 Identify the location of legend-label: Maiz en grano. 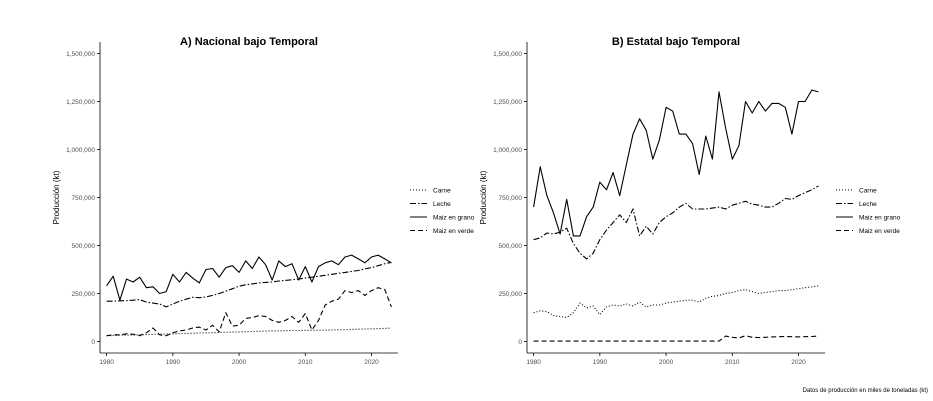
(880, 217).